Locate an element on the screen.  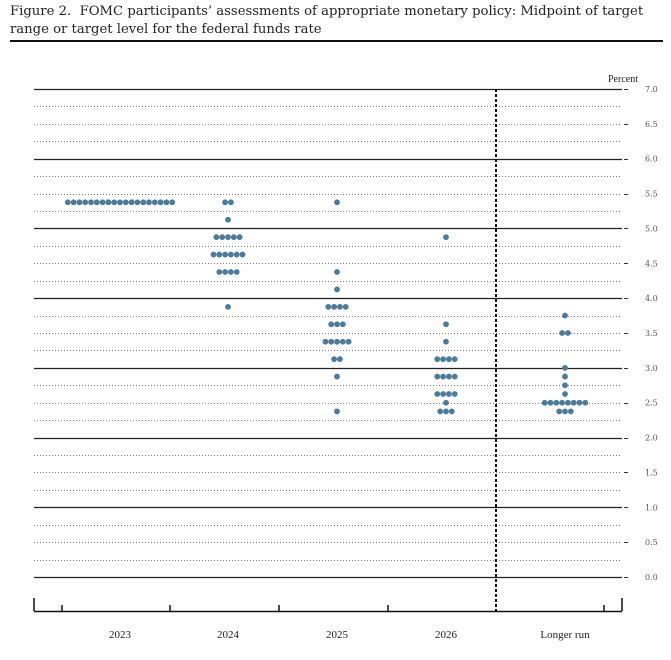
x-axis-category-labels: 2023 2024 2025 2026 Longer run is located at coordinates (349, 635).